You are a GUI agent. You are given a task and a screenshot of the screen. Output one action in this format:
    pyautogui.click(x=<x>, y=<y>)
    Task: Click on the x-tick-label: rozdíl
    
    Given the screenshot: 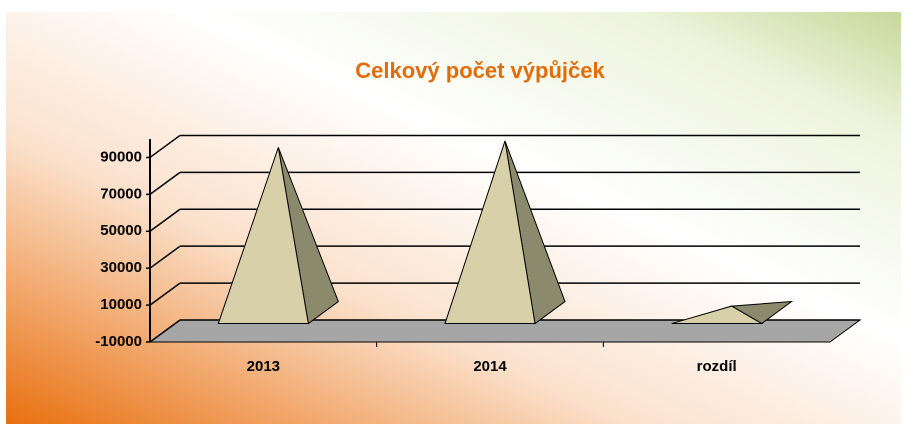 What is the action you would take?
    pyautogui.click(x=717, y=366)
    